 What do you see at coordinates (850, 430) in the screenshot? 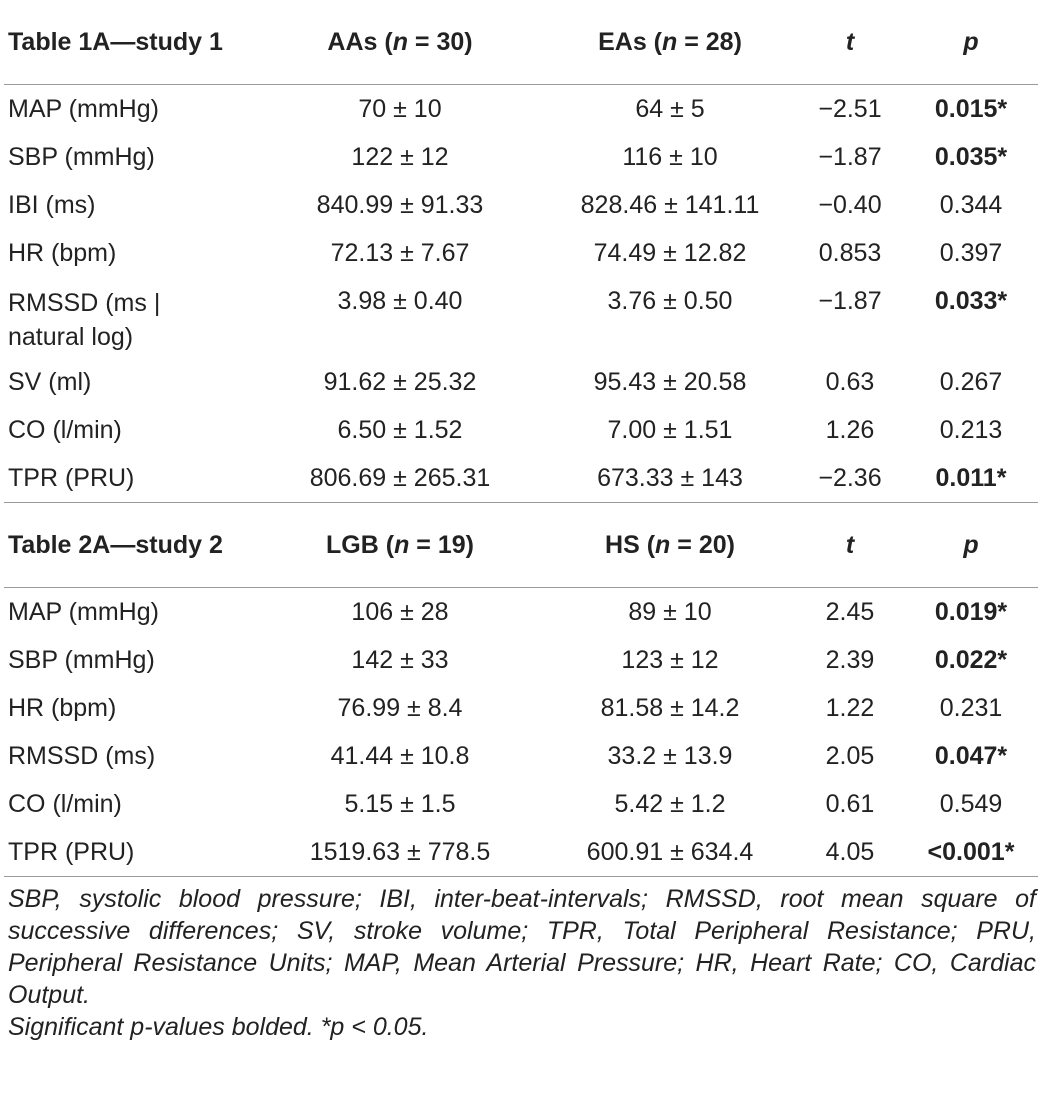
I see `t-value: 1.26` at bounding box center [850, 430].